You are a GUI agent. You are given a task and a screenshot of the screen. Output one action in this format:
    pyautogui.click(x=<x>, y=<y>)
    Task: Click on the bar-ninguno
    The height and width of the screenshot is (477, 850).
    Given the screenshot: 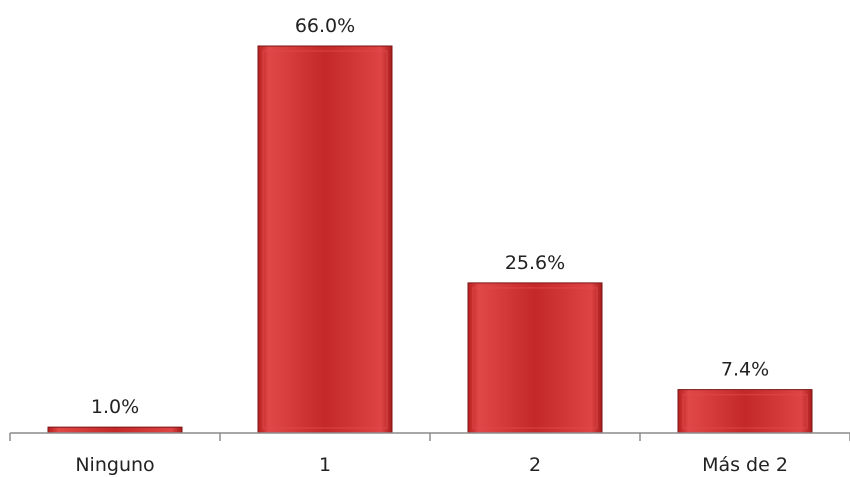 What is the action you would take?
    pyautogui.click(x=115, y=430)
    